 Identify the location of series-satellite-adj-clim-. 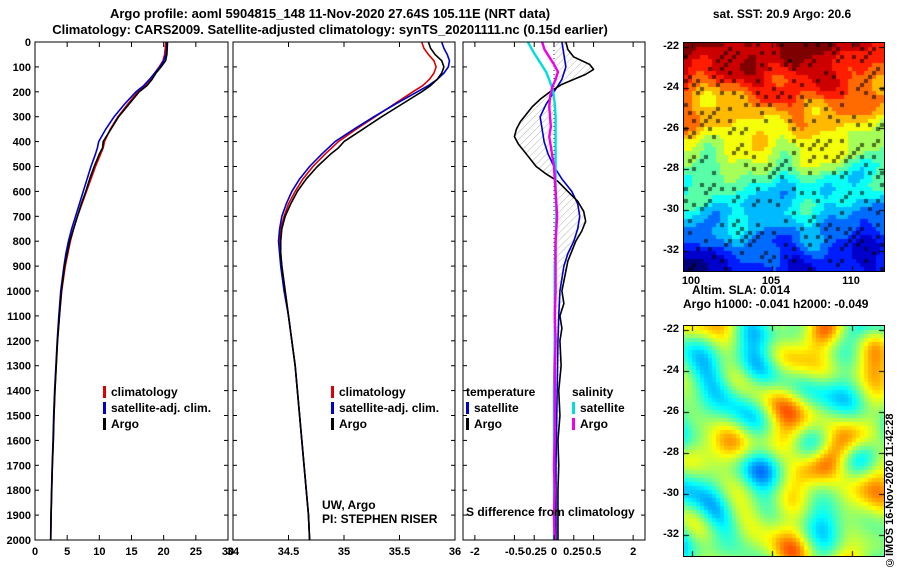
(108, 291).